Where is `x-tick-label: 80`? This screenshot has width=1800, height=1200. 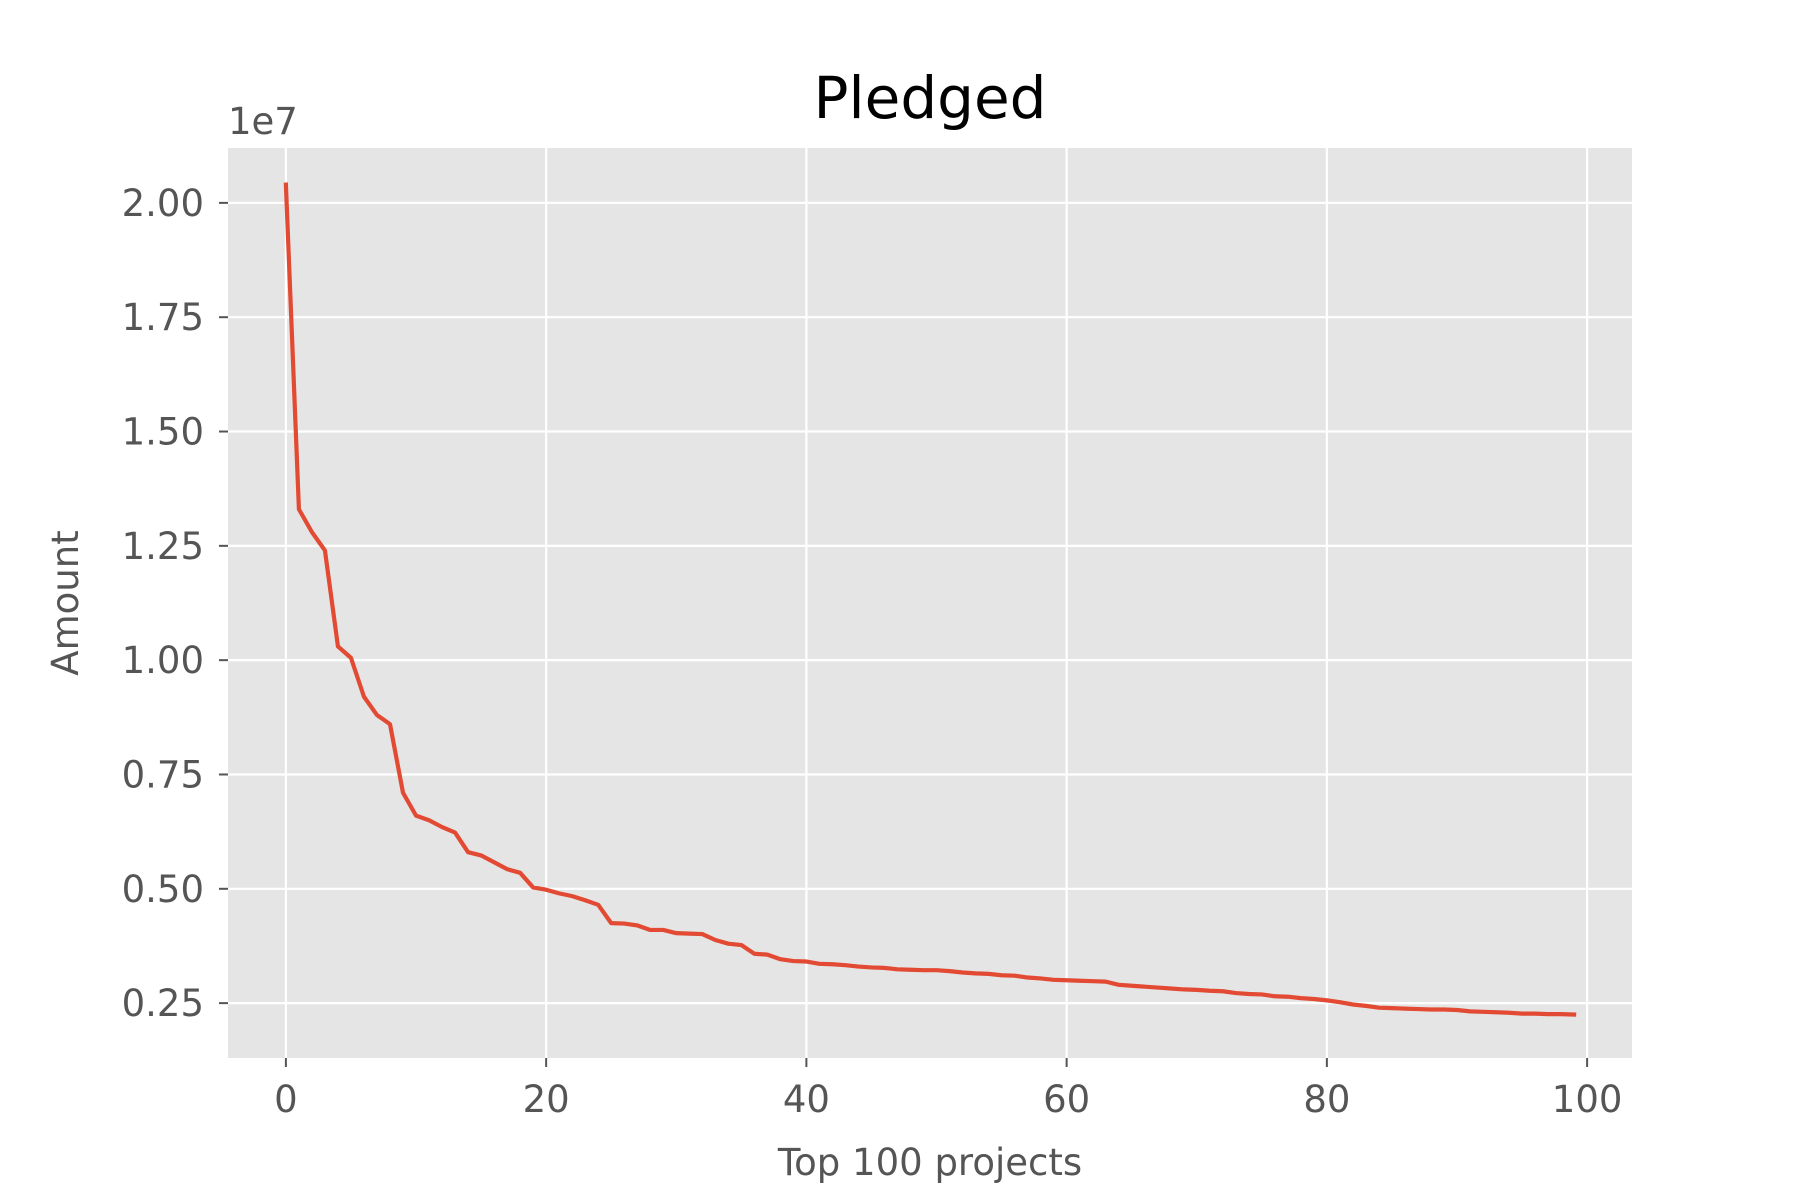 x-tick-label: 80 is located at coordinates (1326, 1099).